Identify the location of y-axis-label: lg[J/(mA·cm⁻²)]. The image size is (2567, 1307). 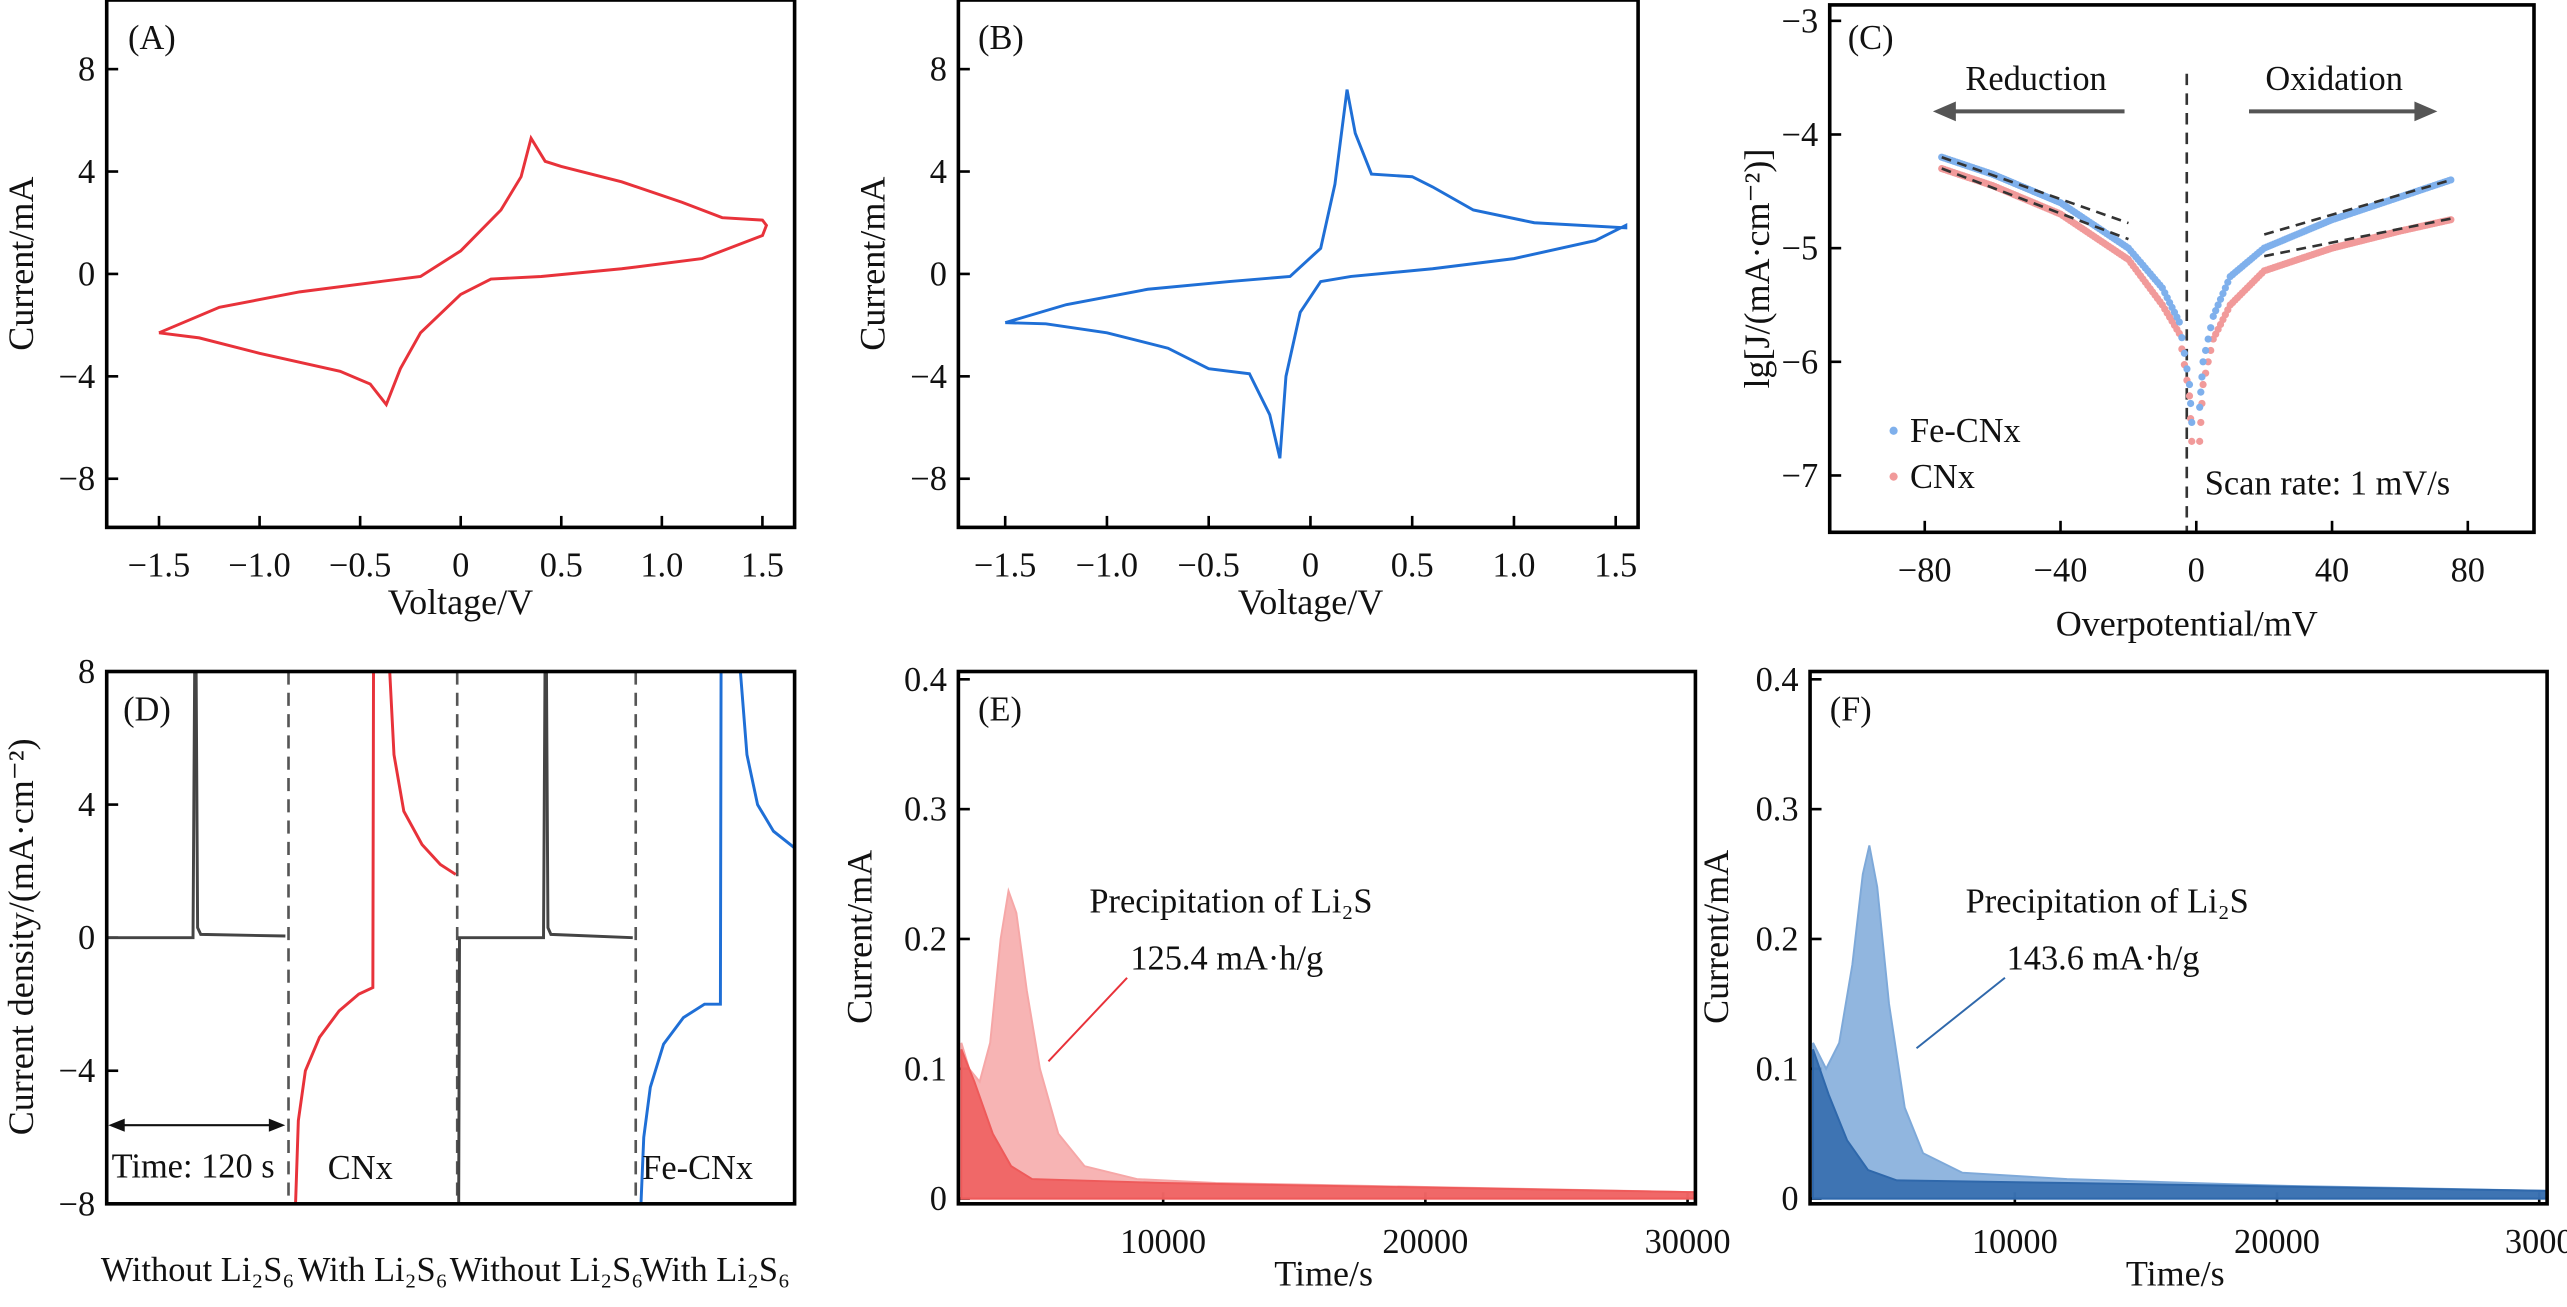
(1757, 269).